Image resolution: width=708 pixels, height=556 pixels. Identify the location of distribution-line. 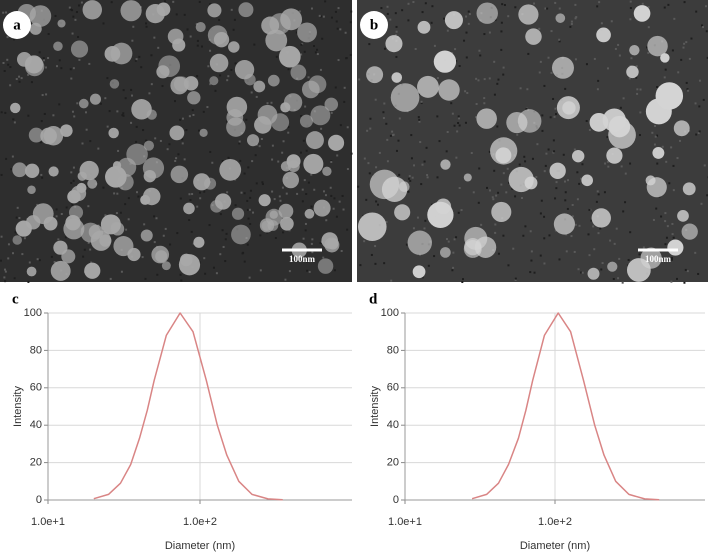
(188, 406).